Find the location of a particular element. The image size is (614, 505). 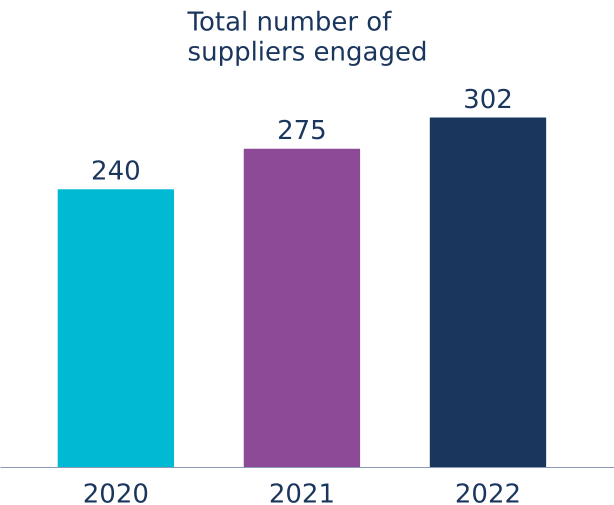

data-label: 275 is located at coordinates (302, 131).